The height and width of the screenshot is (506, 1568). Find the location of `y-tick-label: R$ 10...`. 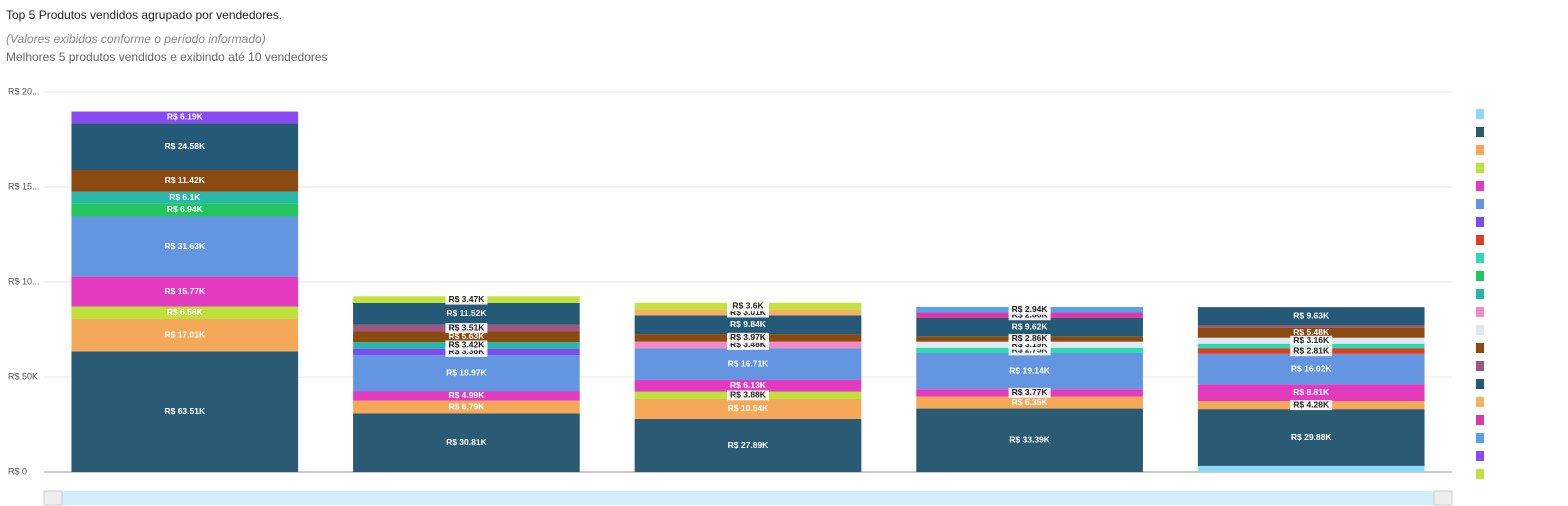

y-tick-label: R$ 10... is located at coordinates (24, 281).